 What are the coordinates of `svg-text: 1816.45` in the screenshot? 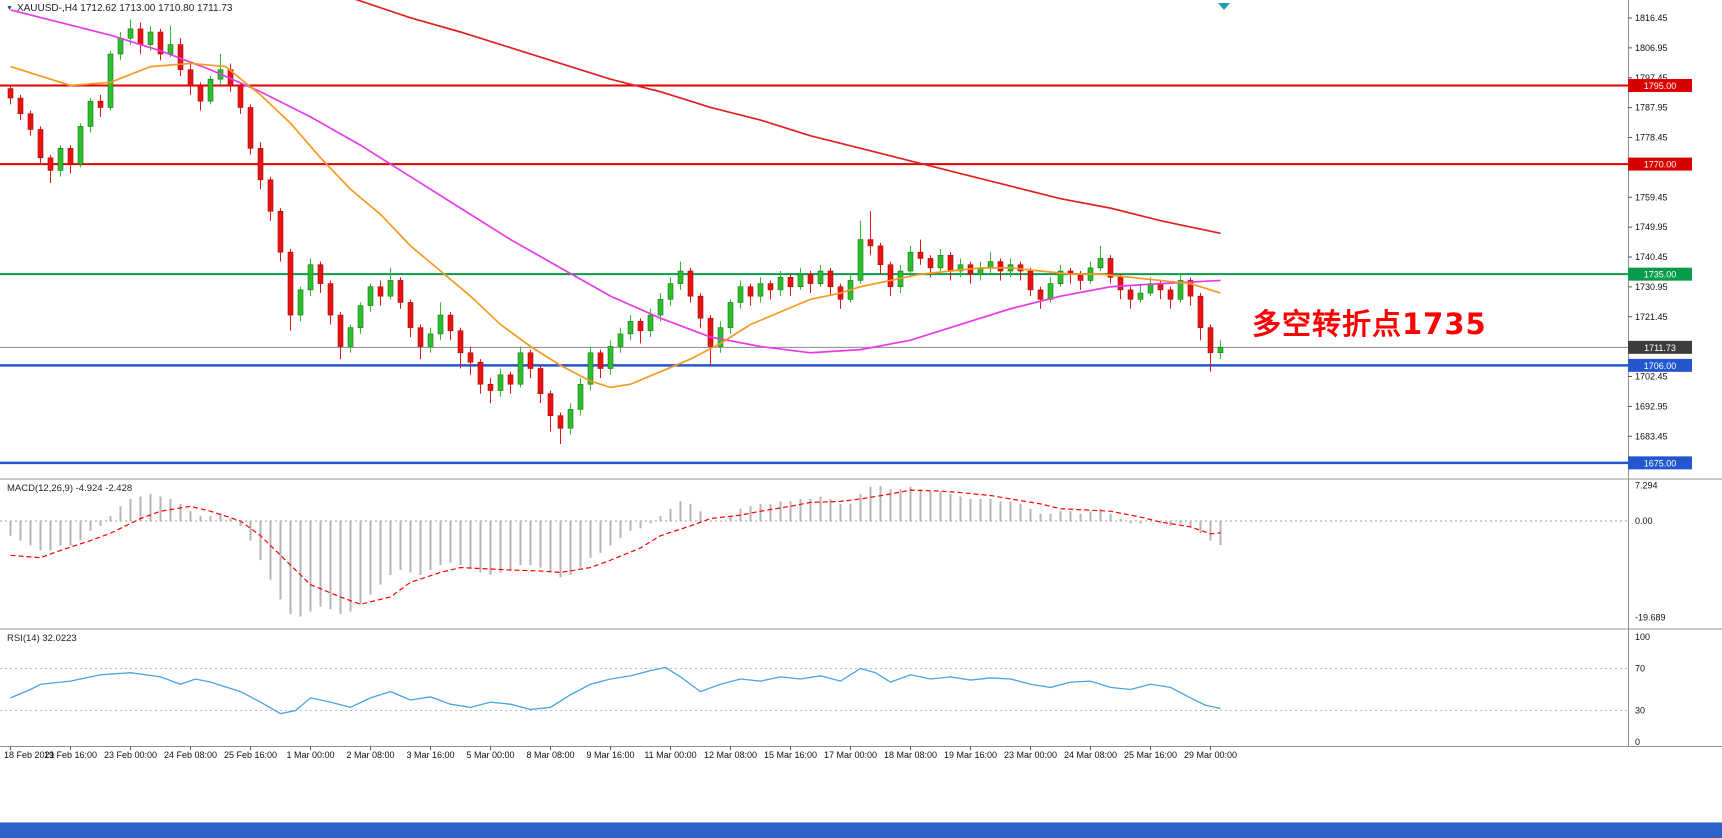 It's located at (1651, 18).